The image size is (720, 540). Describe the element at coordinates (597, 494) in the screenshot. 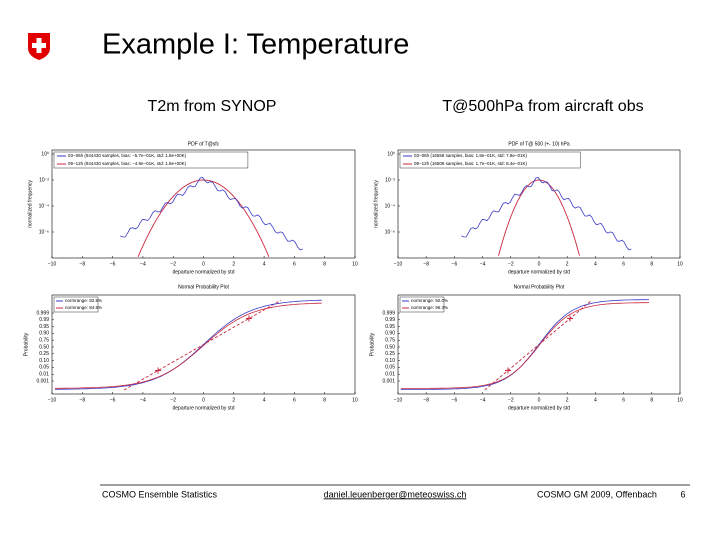

I see `footer-right: COSMO GM 2009, Offenbach` at that location.